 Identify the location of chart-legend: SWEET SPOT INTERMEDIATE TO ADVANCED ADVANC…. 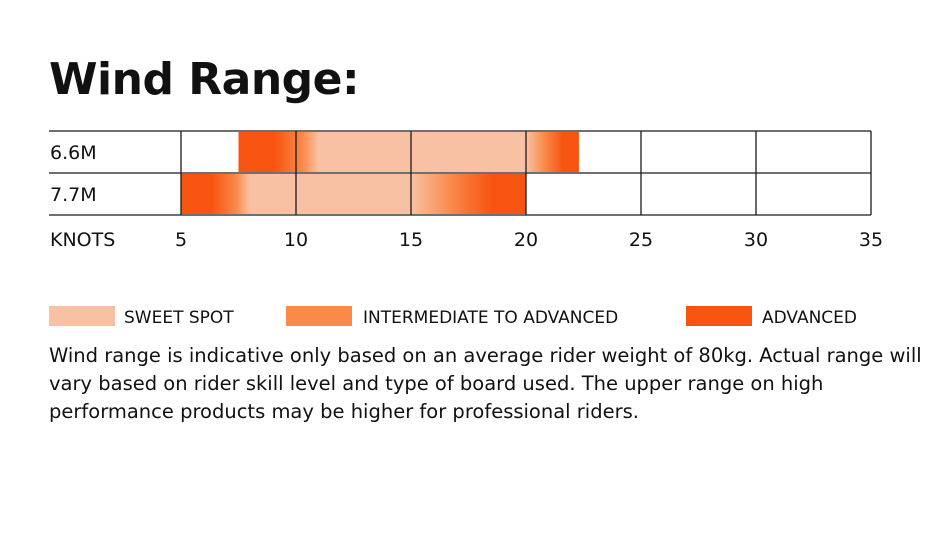
(489, 318).